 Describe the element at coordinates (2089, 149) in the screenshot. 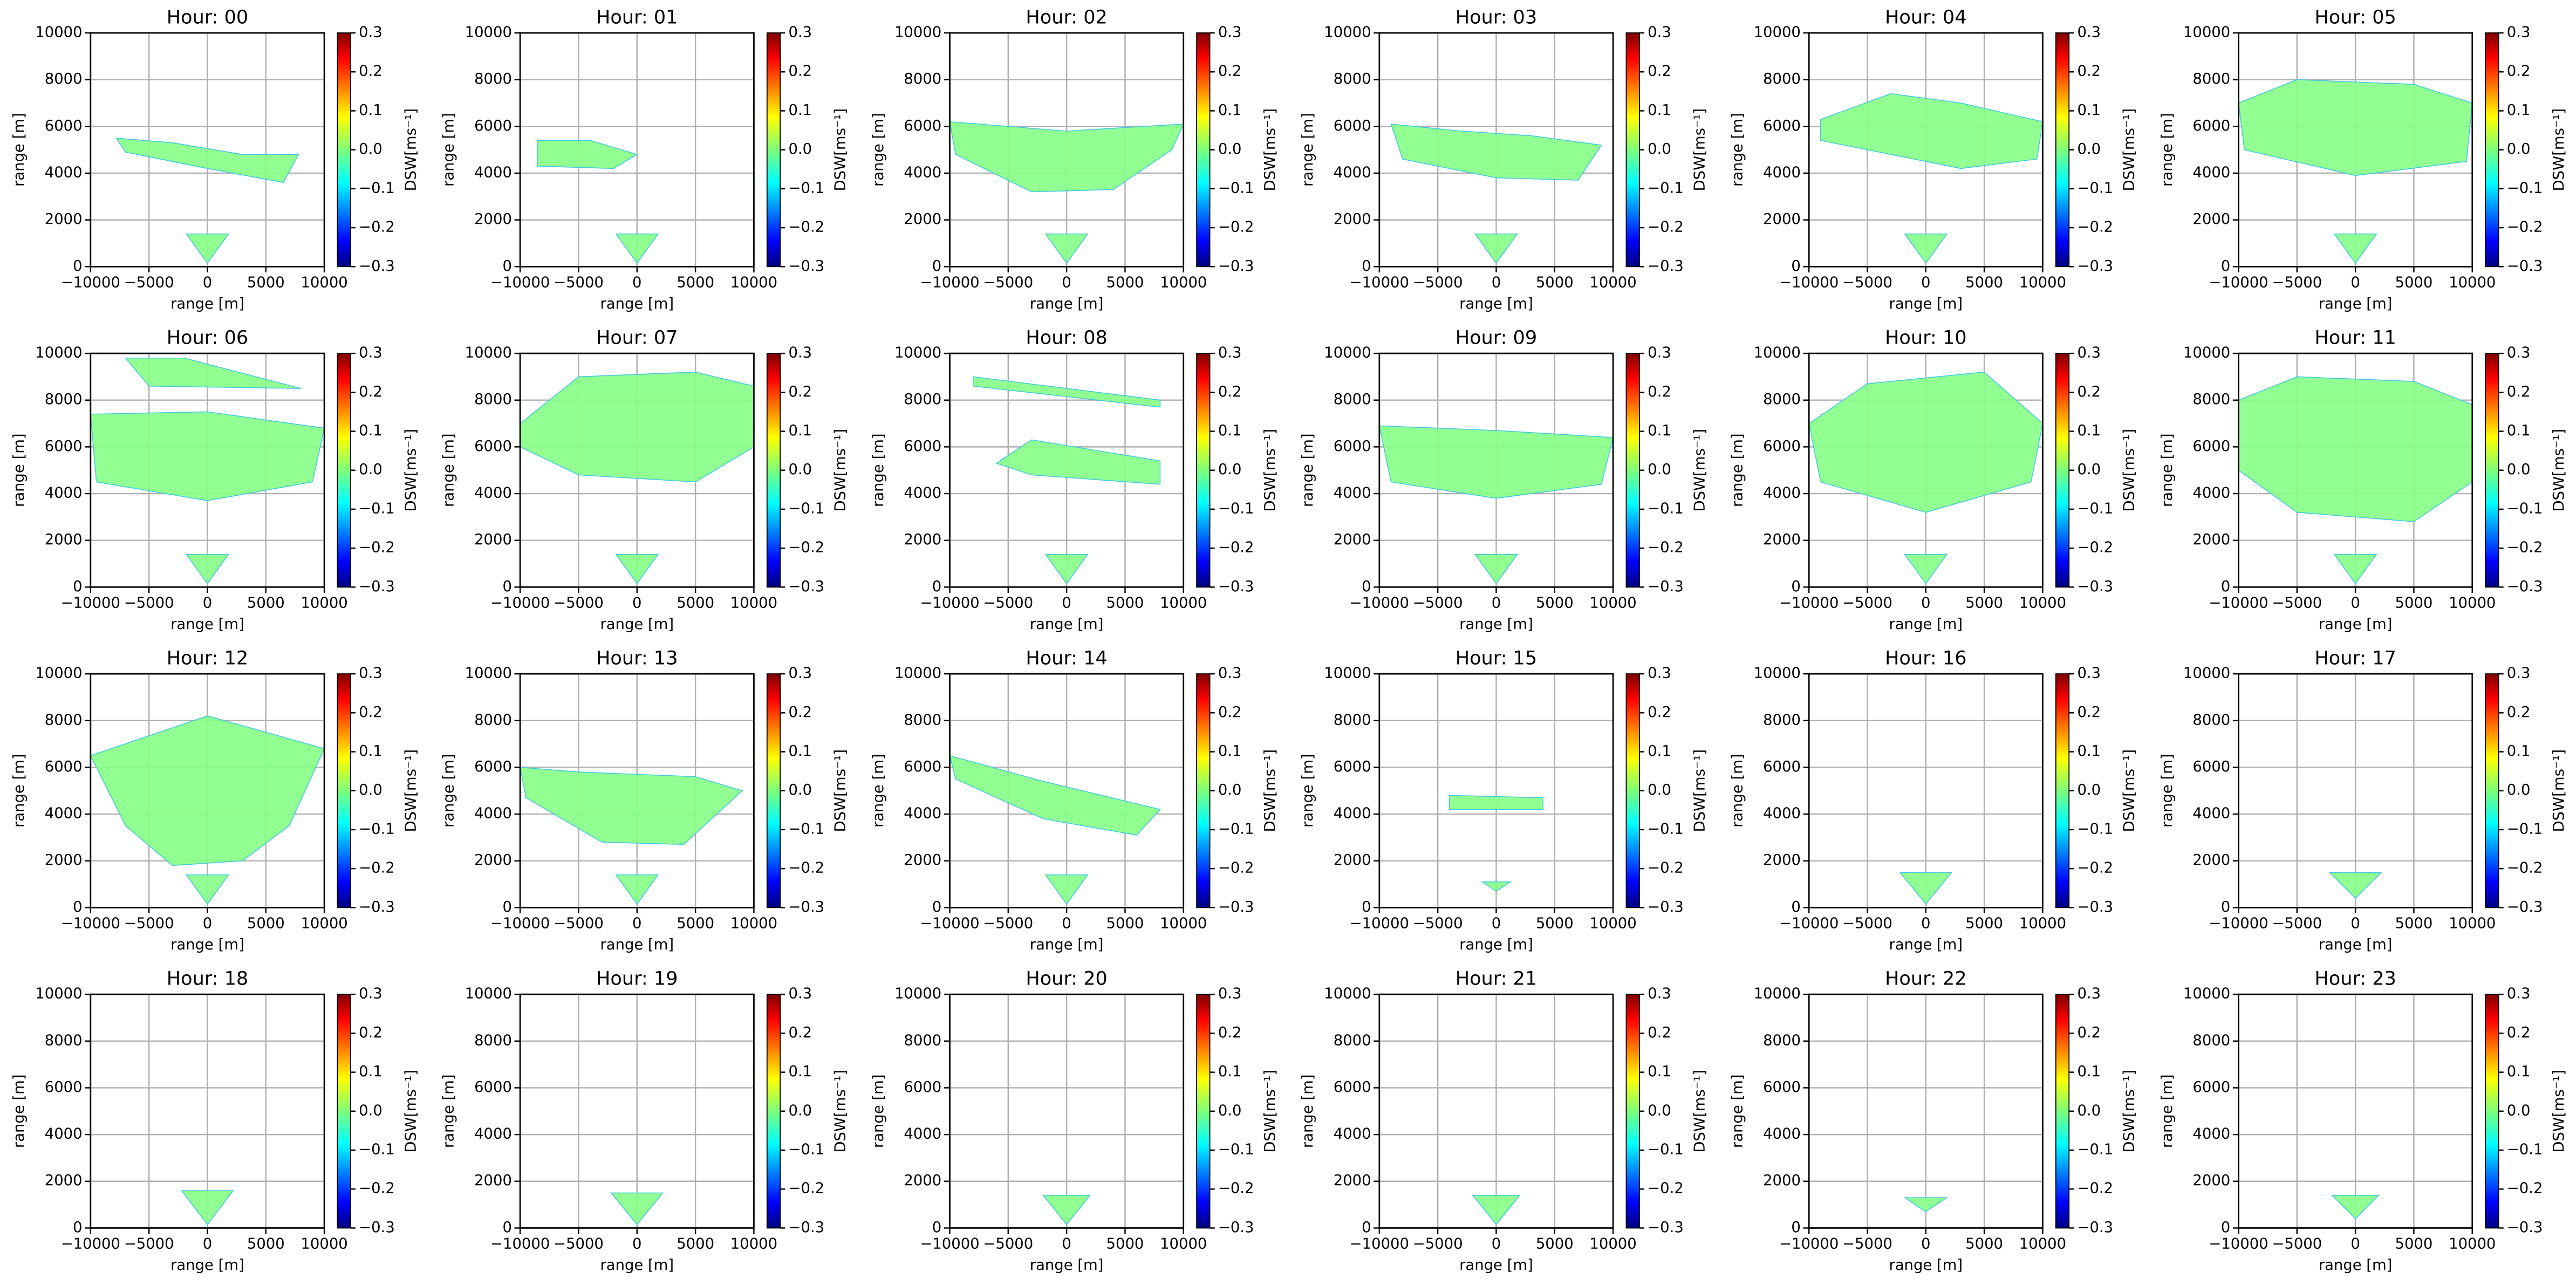

I see `colorbar-tick-label: 0.0` at that location.